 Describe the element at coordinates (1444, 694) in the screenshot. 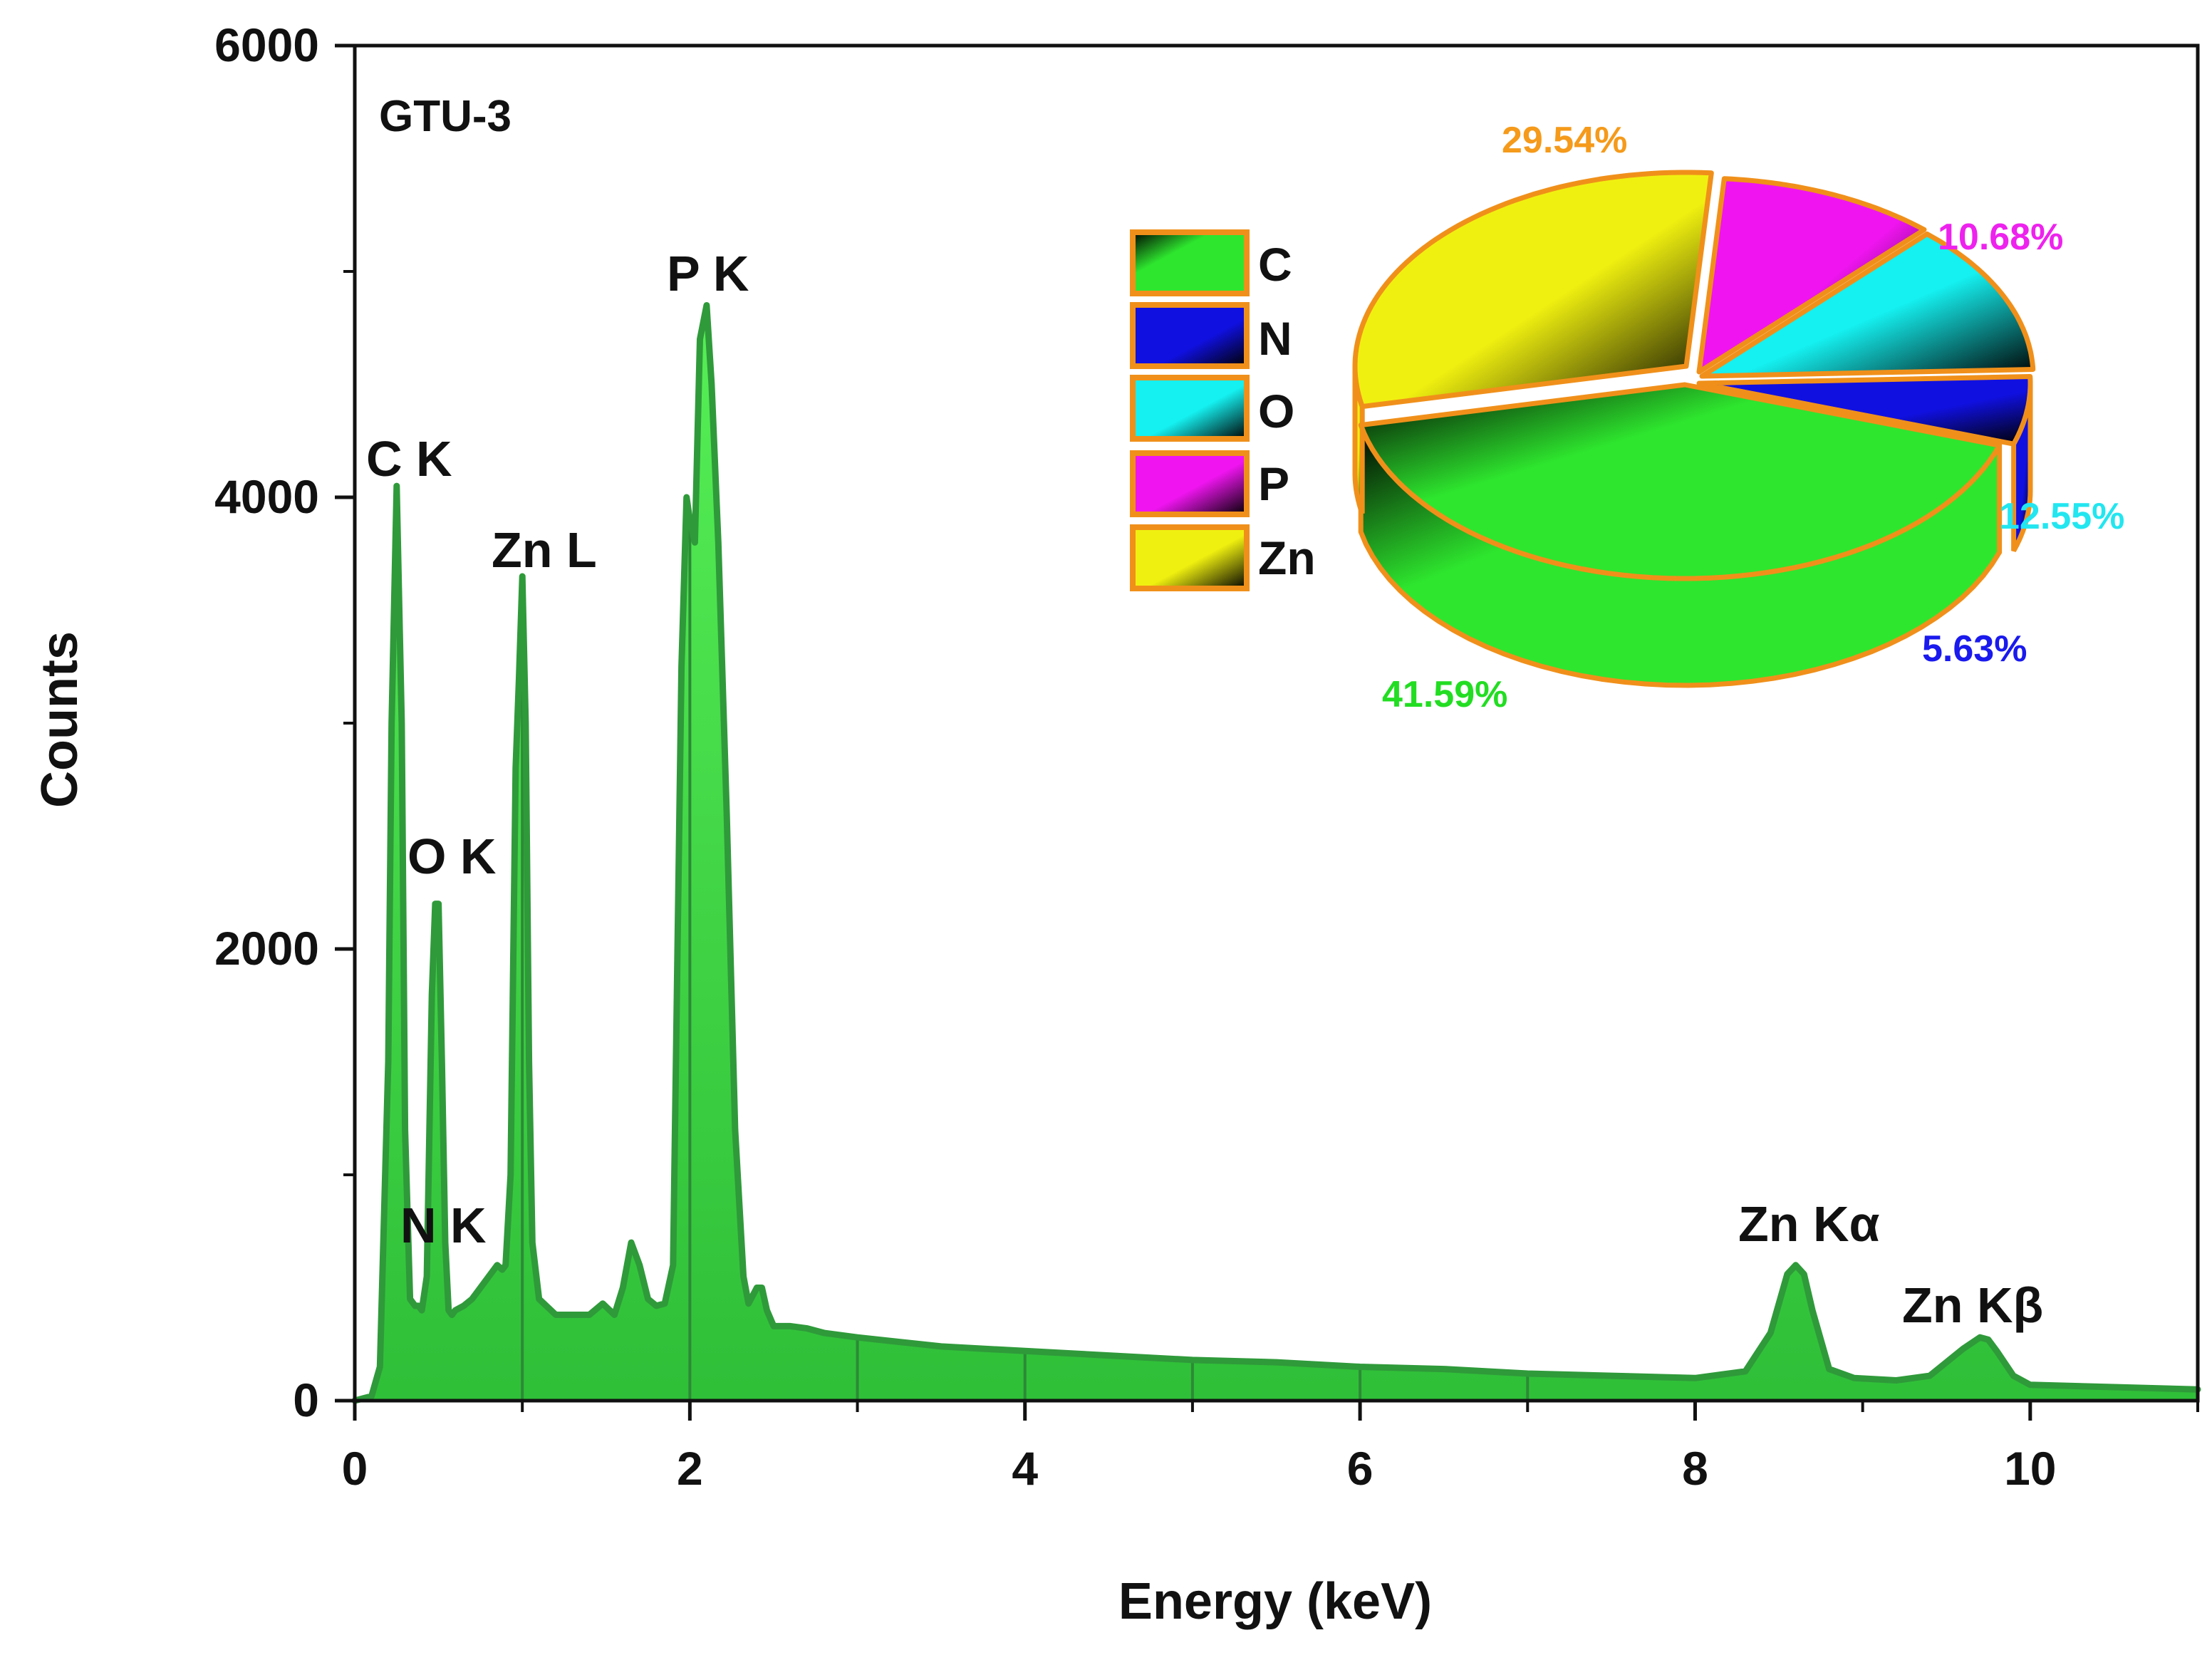

I see `pie-label-c: 41.59%` at that location.